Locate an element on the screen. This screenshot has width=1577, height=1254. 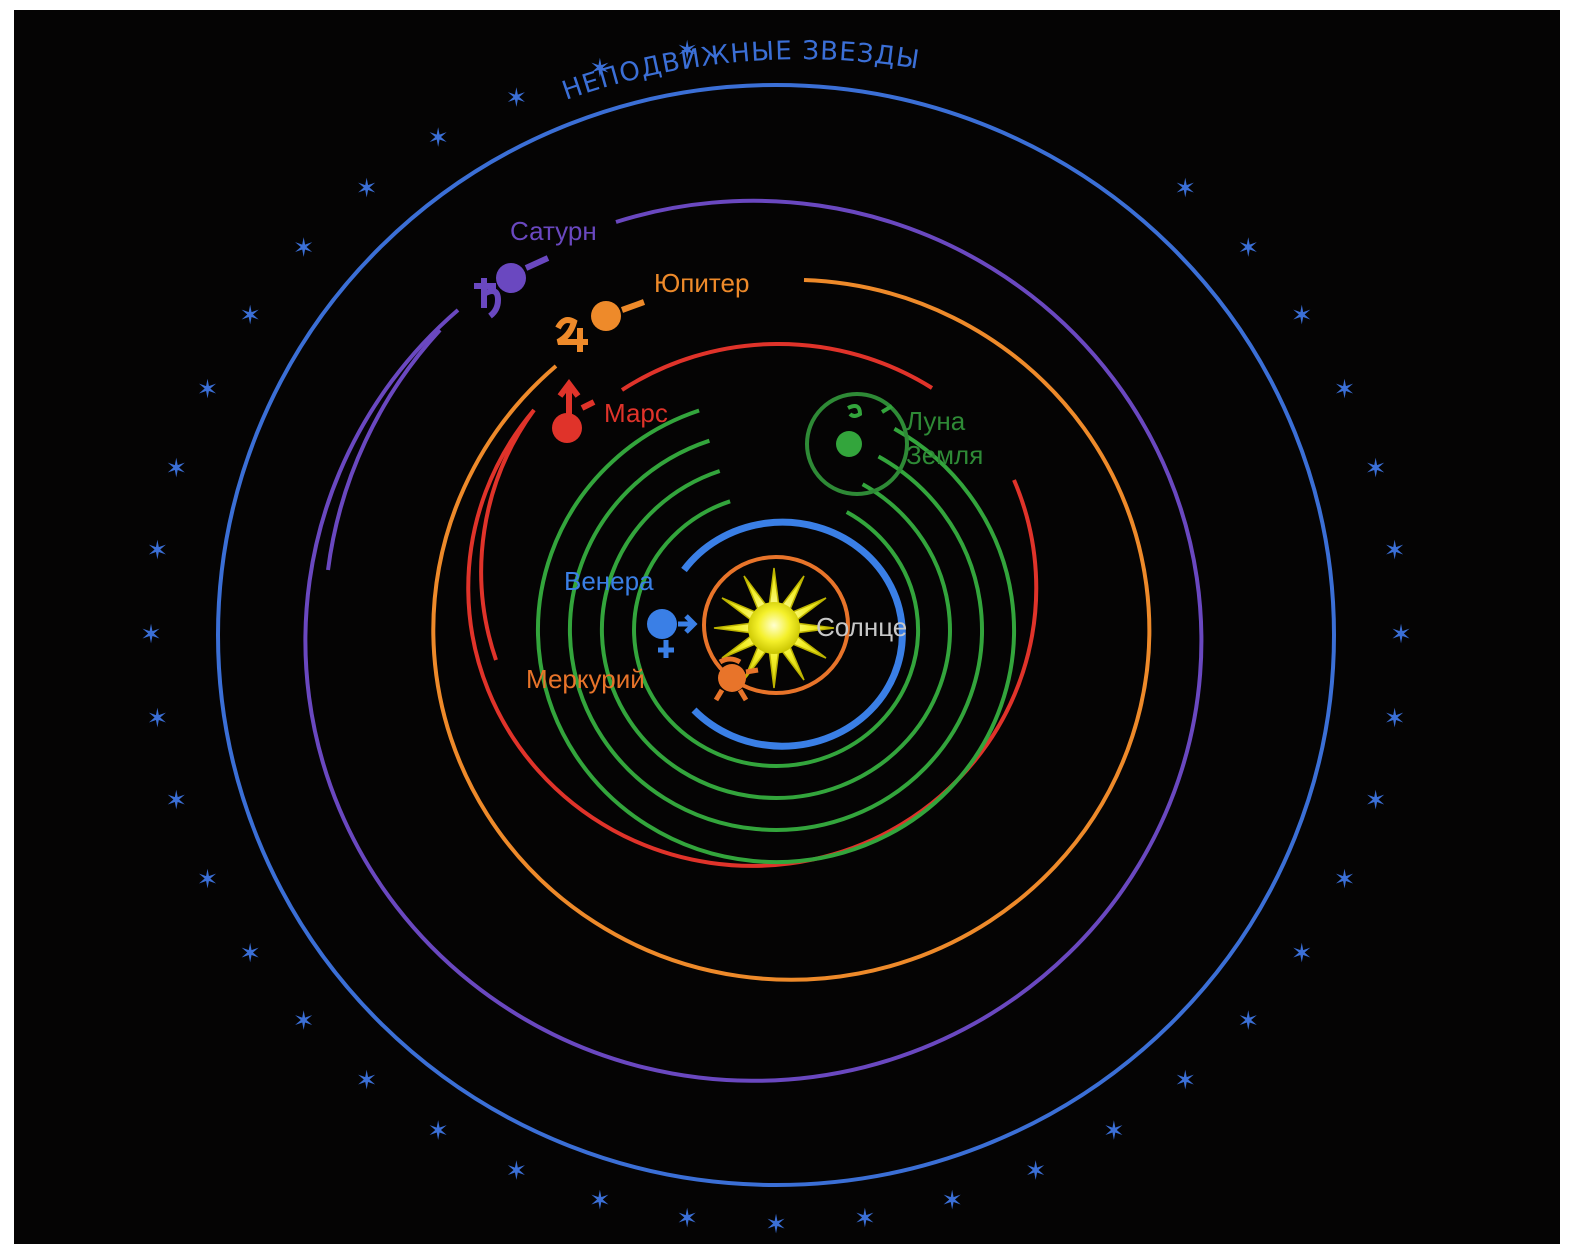
venus-symbol-icon is located at coordinates (678, 636).